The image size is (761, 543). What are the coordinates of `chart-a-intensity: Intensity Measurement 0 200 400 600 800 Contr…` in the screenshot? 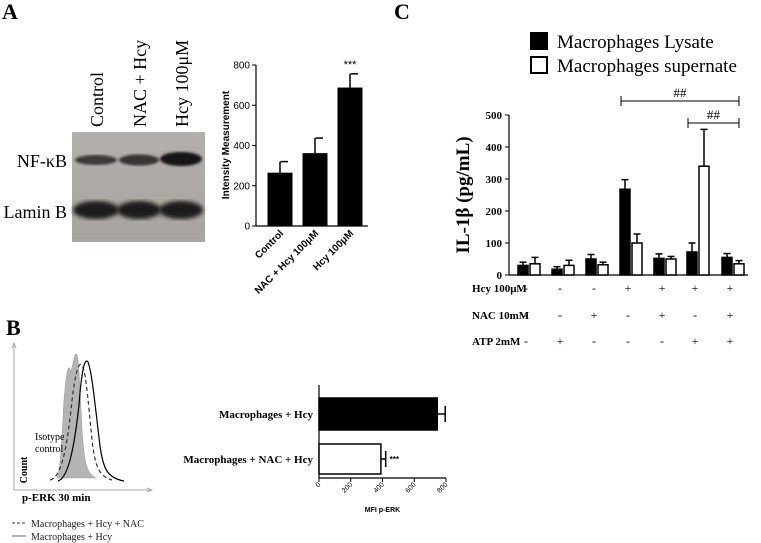 It's located at (294, 177).